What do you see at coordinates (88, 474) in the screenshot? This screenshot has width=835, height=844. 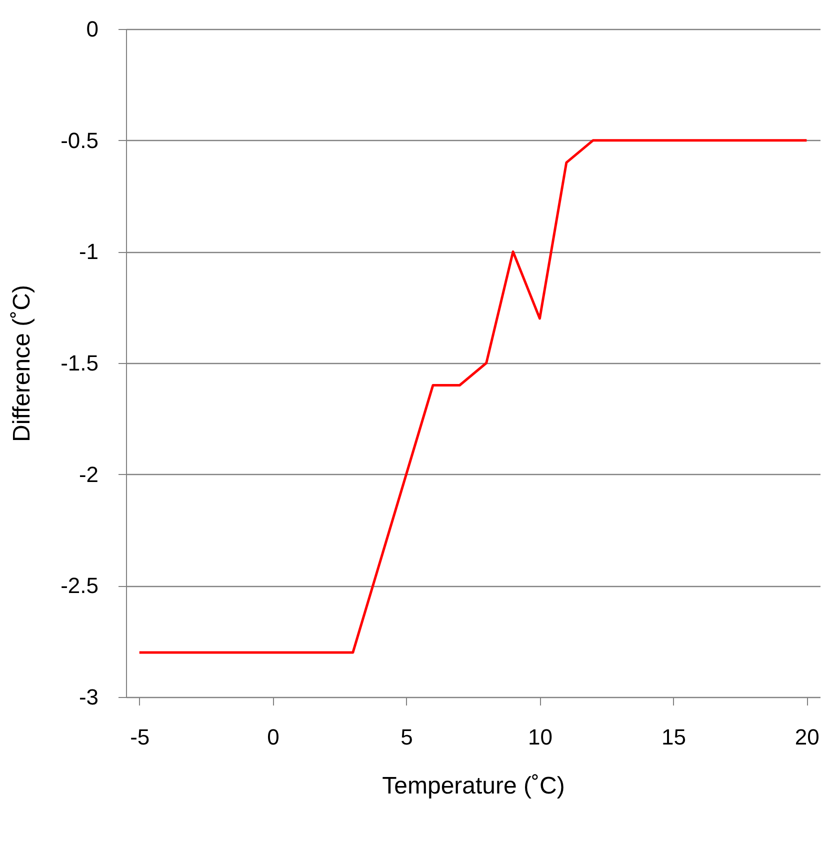 I see `y-tick-label: -2` at bounding box center [88, 474].